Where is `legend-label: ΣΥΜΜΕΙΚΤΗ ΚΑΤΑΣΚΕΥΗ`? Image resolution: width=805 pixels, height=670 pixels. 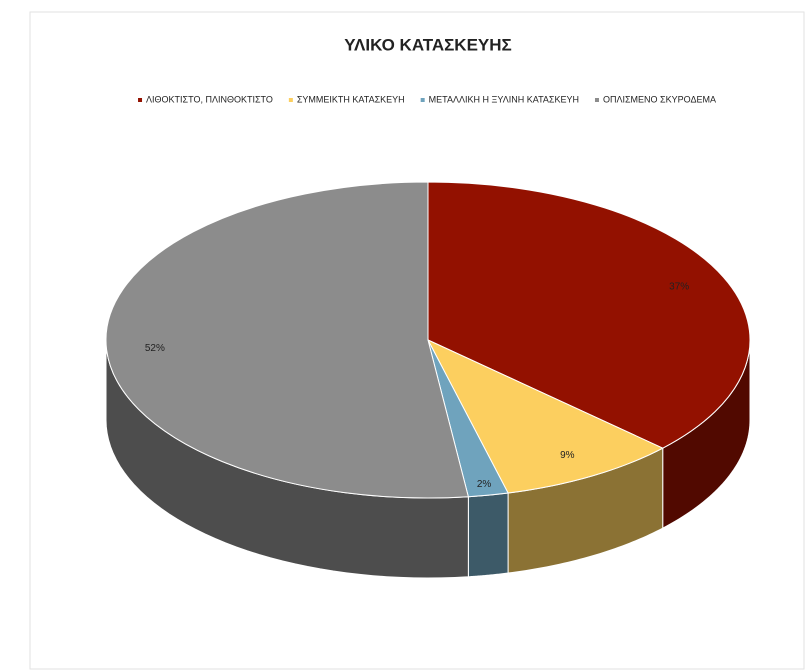
legend-label: ΣΥΜΜΕΙΚΤΗ ΚΑΤΑΣΚΕΥΗ is located at coordinates (351, 99).